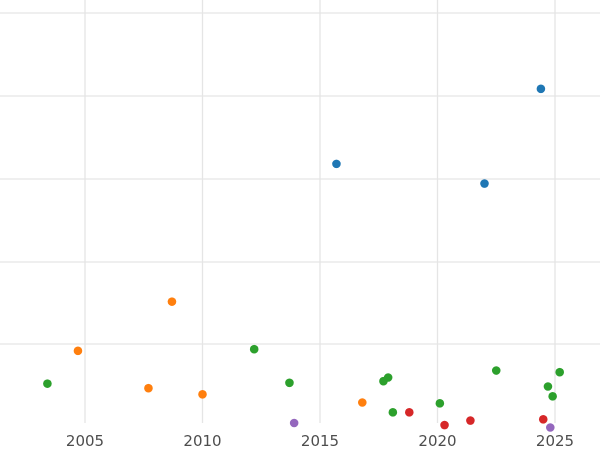 The image size is (600, 450). I want to click on x-tick-label: 2015, so click(320, 441).